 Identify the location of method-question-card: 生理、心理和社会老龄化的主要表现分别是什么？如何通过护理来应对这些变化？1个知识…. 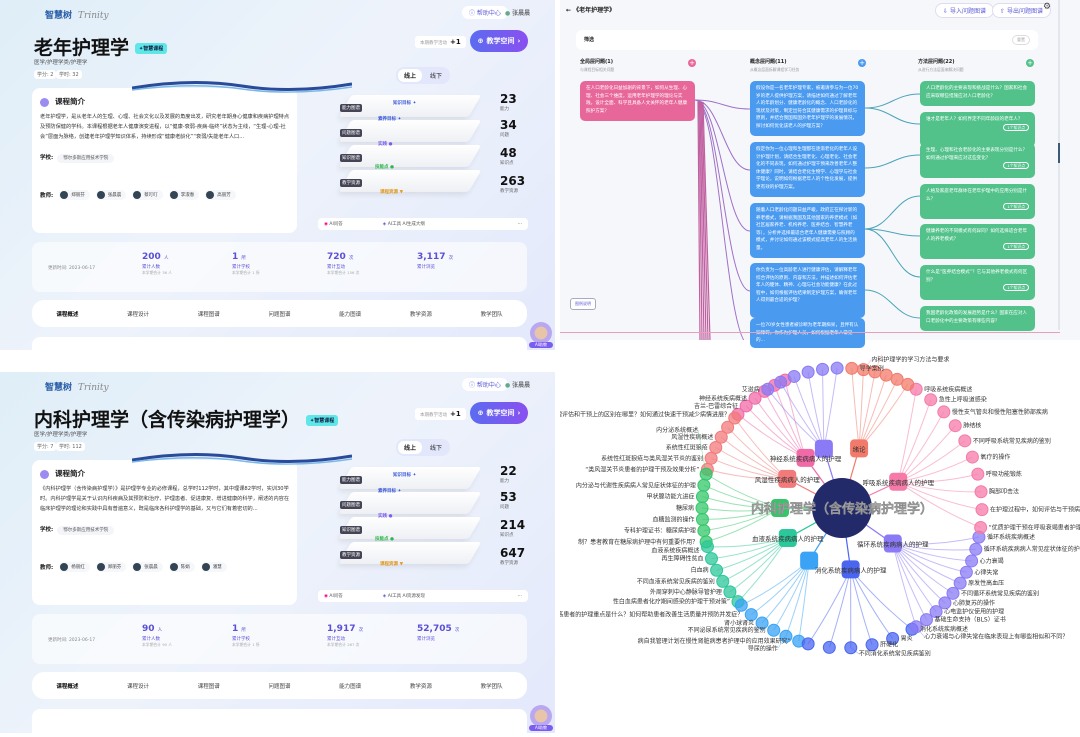
(977, 160).